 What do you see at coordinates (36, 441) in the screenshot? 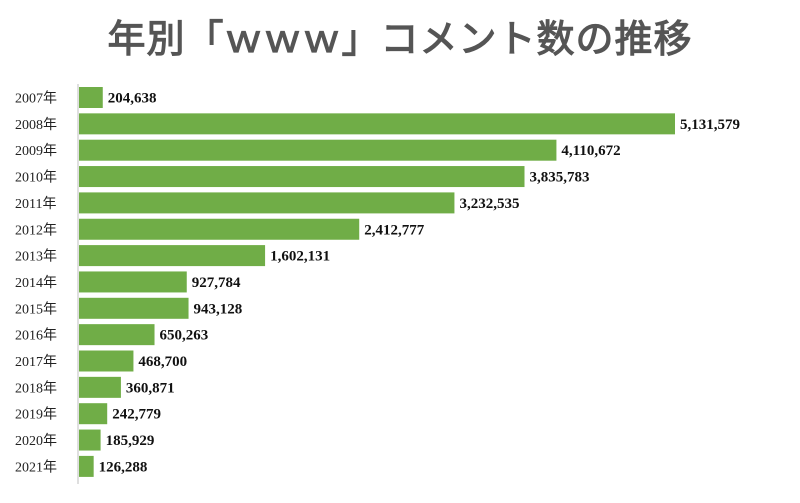
I see `category-label: 2020年` at bounding box center [36, 441].